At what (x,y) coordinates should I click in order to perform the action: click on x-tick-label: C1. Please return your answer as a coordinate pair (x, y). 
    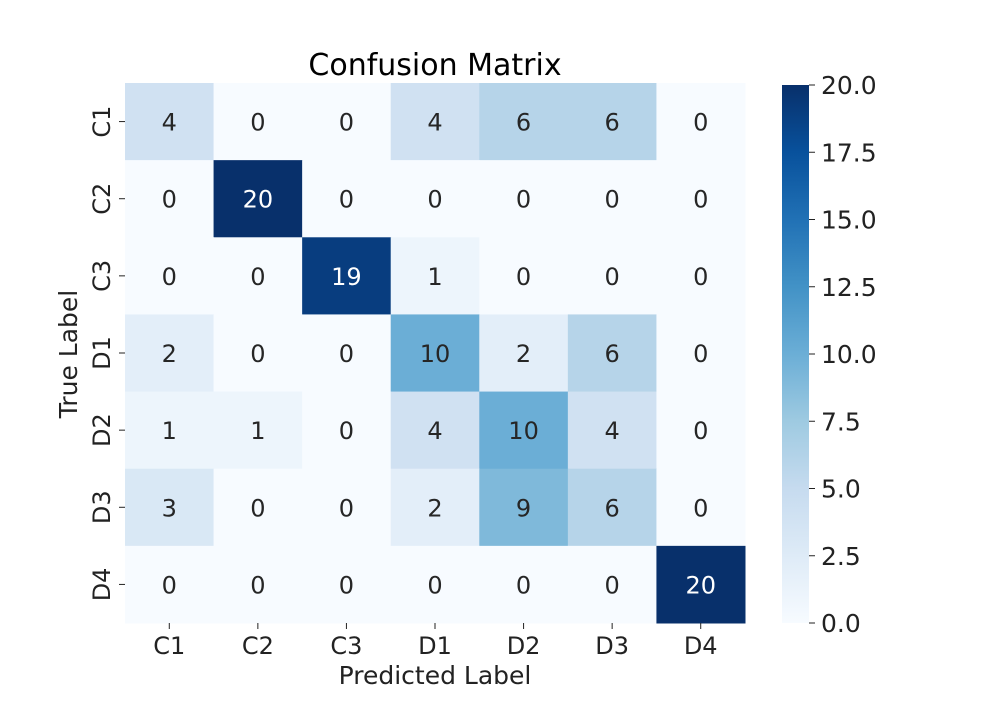
    Looking at the image, I should click on (169, 646).